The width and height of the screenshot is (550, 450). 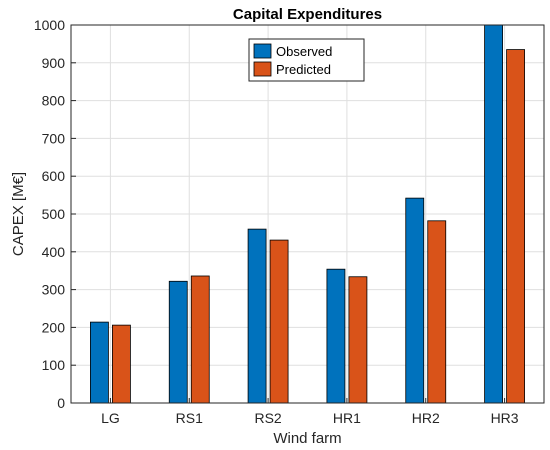 I want to click on x-tick-label-rs1: RS1, so click(x=189, y=418).